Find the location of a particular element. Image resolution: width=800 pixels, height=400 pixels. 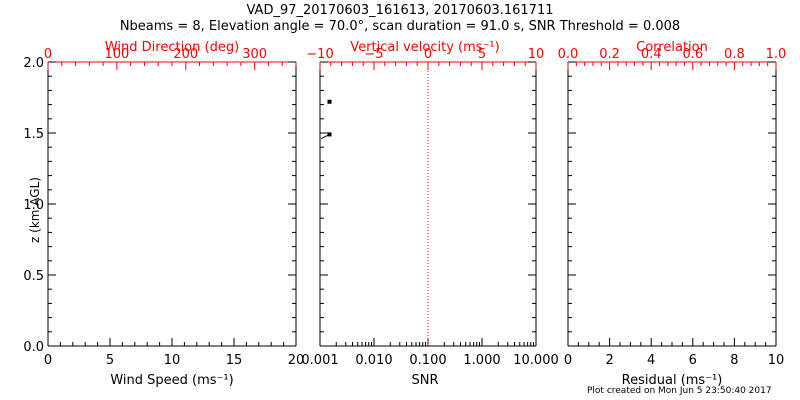

panel3-top-tick-label: 0.0 is located at coordinates (568, 54).